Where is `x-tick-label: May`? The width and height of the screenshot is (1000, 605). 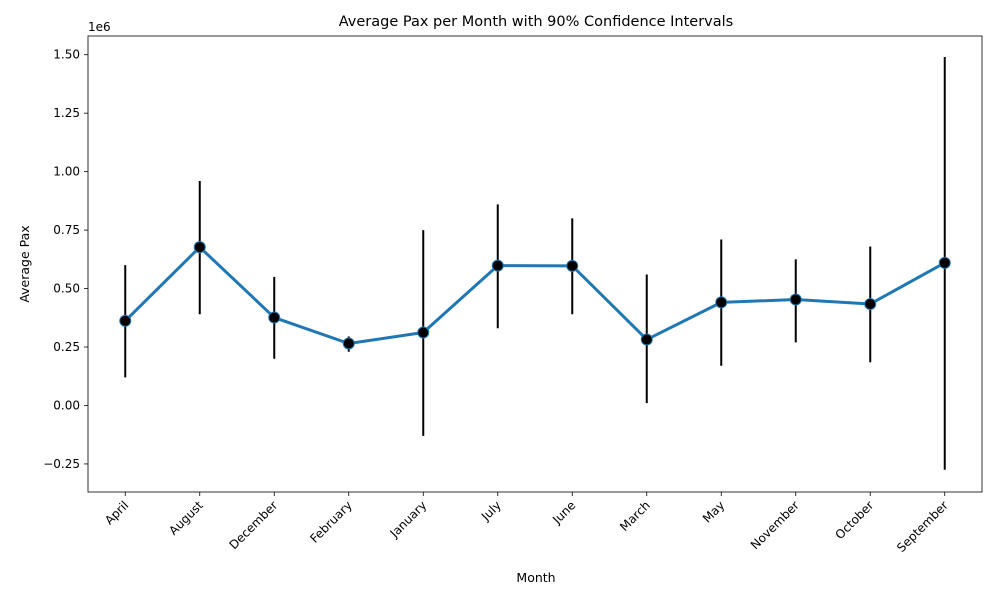 x-tick-label: May is located at coordinates (713, 511).